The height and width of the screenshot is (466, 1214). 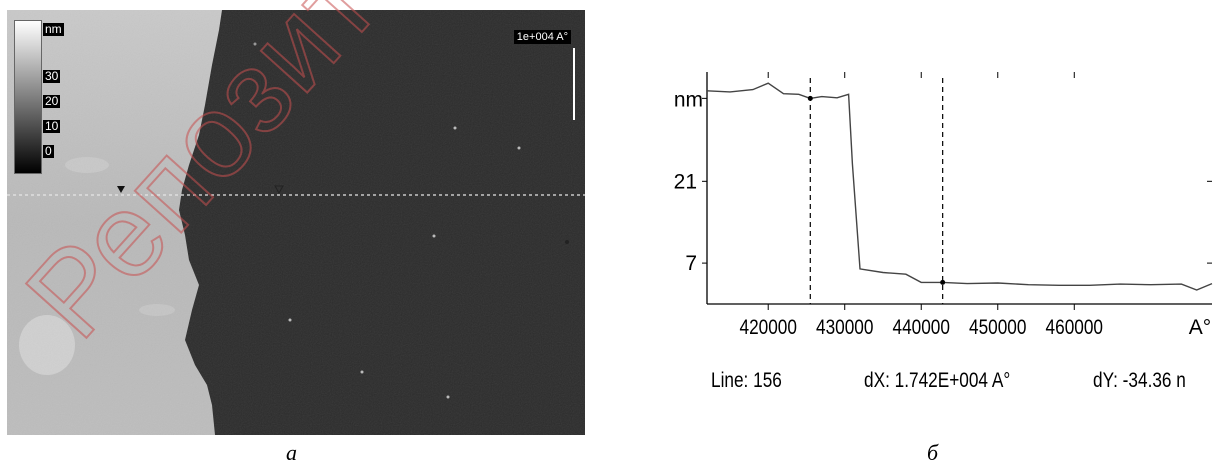 What do you see at coordinates (28, 97) in the screenshot?
I see `height-colorbar` at bounding box center [28, 97].